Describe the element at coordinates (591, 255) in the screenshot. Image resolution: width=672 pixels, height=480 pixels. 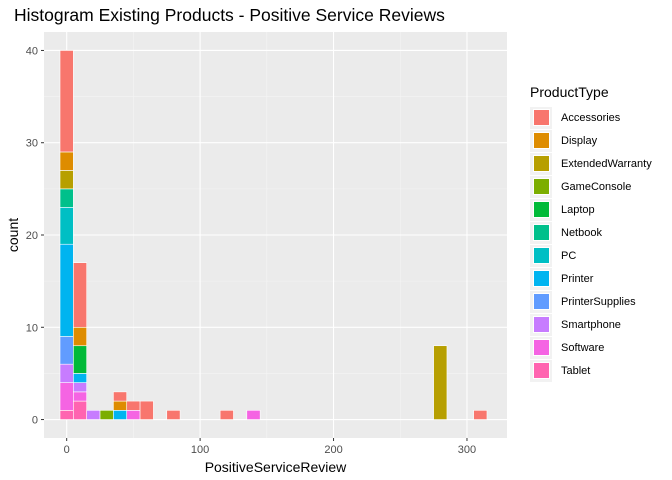
I see `legend-item: PC` at that location.